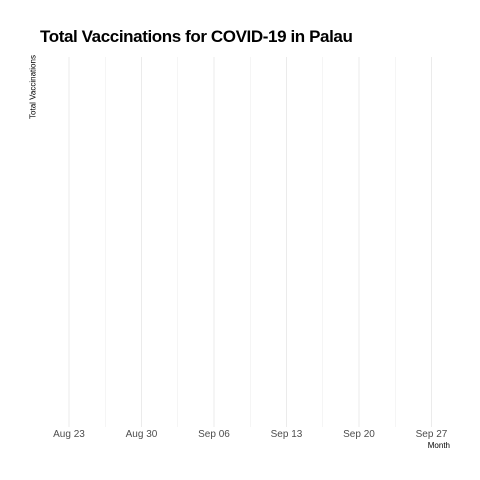 Image resolution: width=480 pixels, height=480 pixels. What do you see at coordinates (142, 434) in the screenshot?
I see `x-tick-label: Aug 30` at bounding box center [142, 434].